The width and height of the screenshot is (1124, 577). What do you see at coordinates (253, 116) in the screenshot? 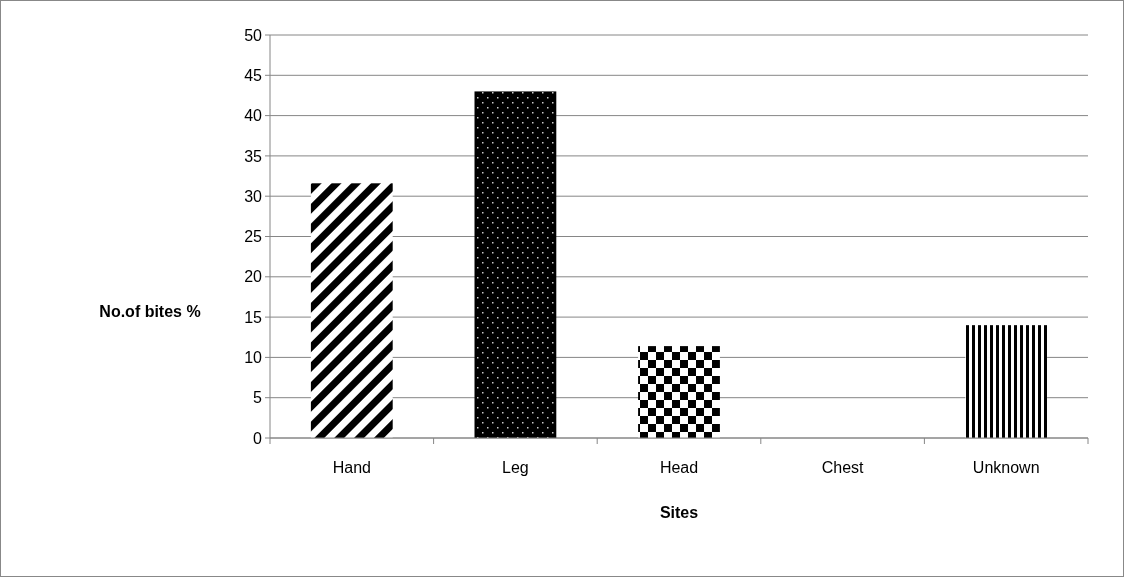
I see `y-tick-label: 40` at bounding box center [253, 116].